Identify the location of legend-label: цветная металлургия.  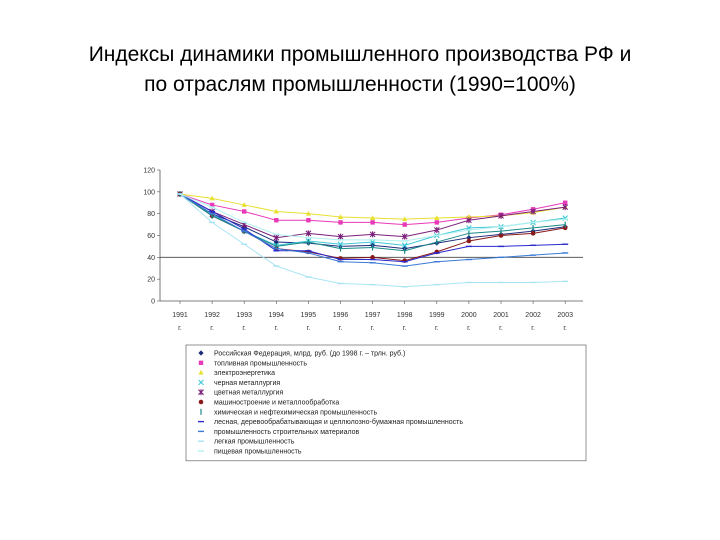
(248, 393).